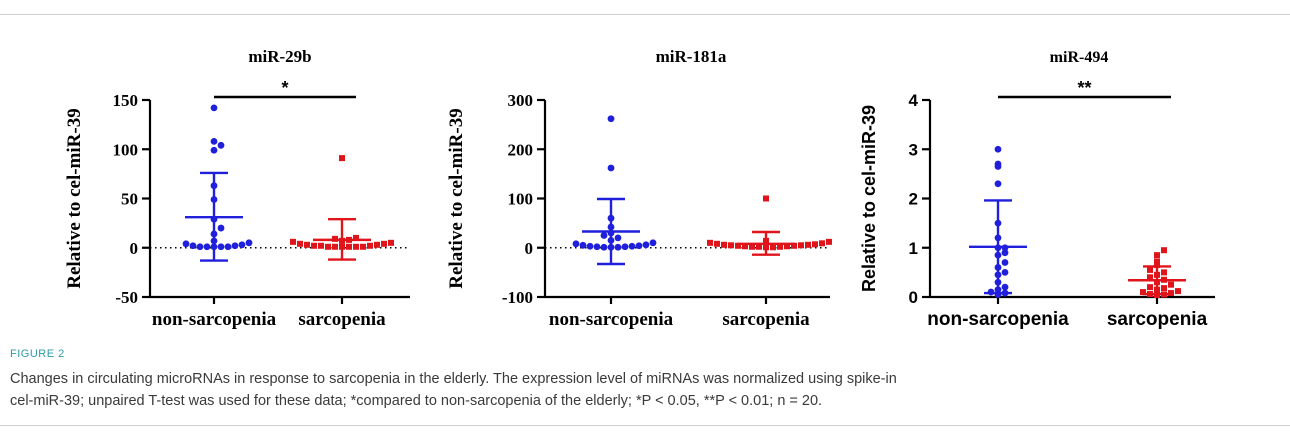  Describe the element at coordinates (126, 100) in the screenshot. I see `y-tick-label: 150` at that location.